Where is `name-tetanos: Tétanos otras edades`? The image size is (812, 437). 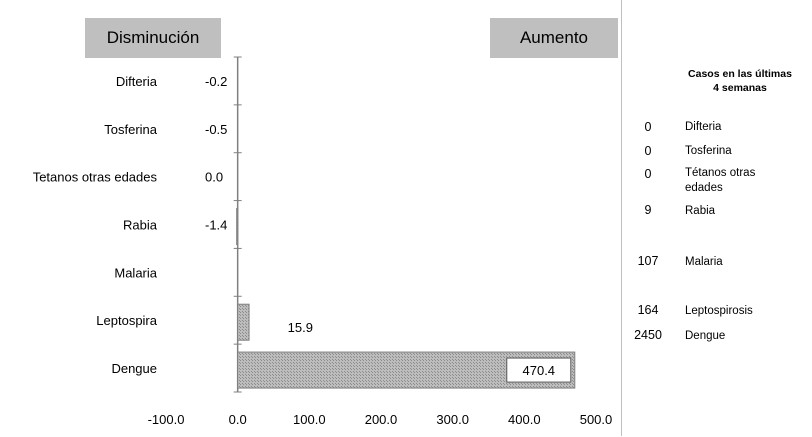 name-tetanos: Tétanos otras edades is located at coordinates (740, 181).